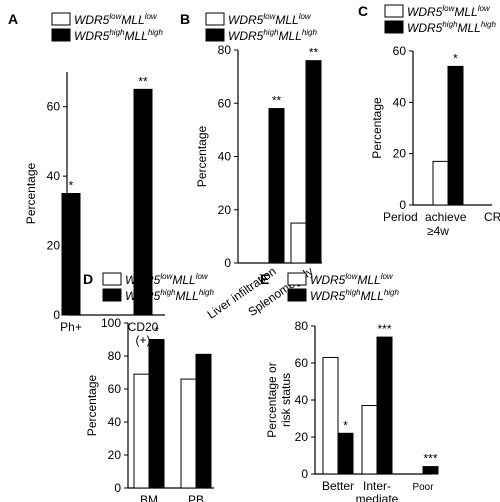  Describe the element at coordinates (149, 497) in the screenshot. I see `x-tick-label: BM` at that location.